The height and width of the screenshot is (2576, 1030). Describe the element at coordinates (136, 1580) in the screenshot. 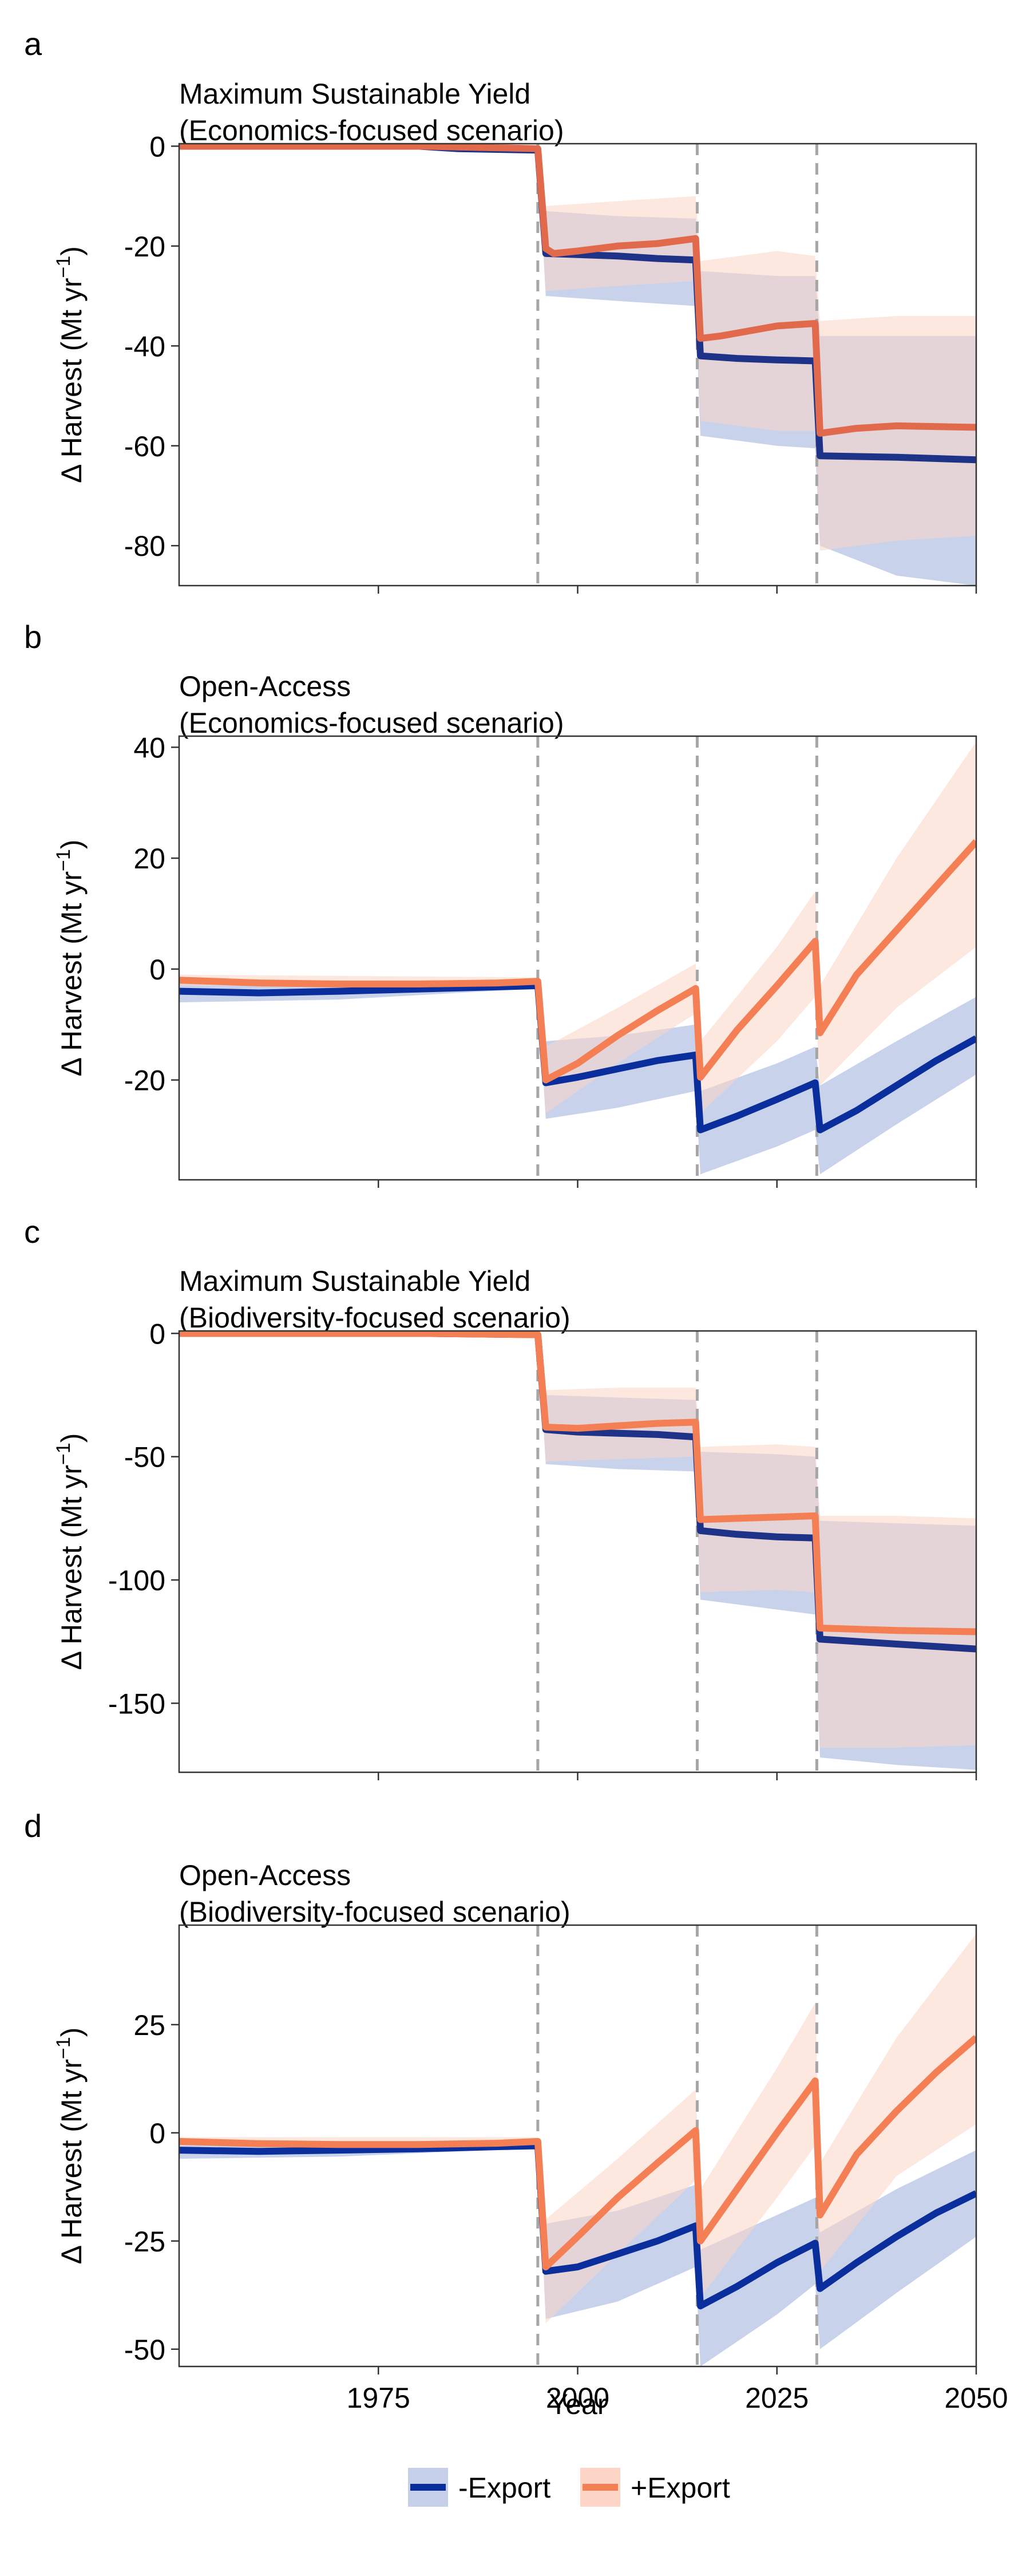

I see `y-tick-label: -100` at that location.